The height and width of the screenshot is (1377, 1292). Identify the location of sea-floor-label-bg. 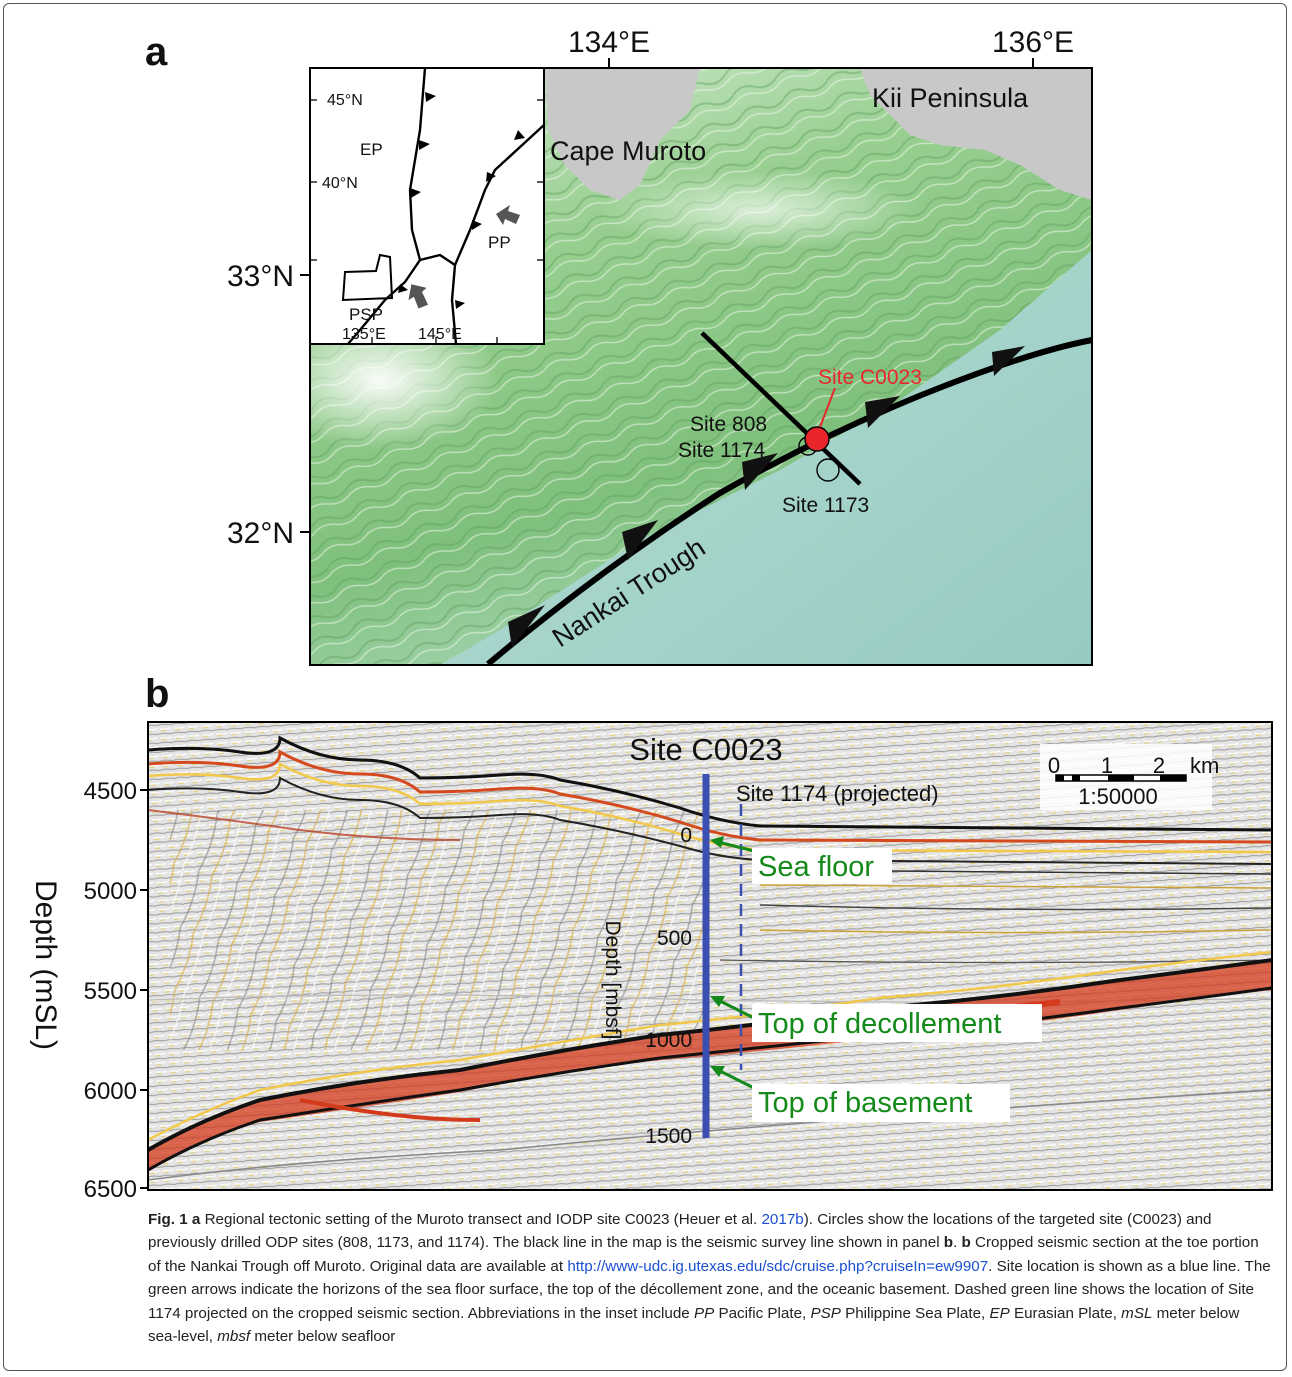
(822, 866).